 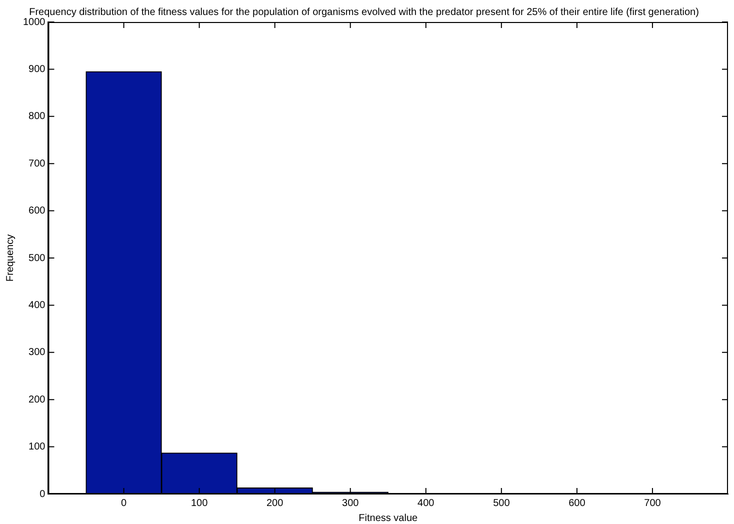 What do you see at coordinates (10, 258) in the screenshot?
I see `y-axis-title: Frequency` at bounding box center [10, 258].